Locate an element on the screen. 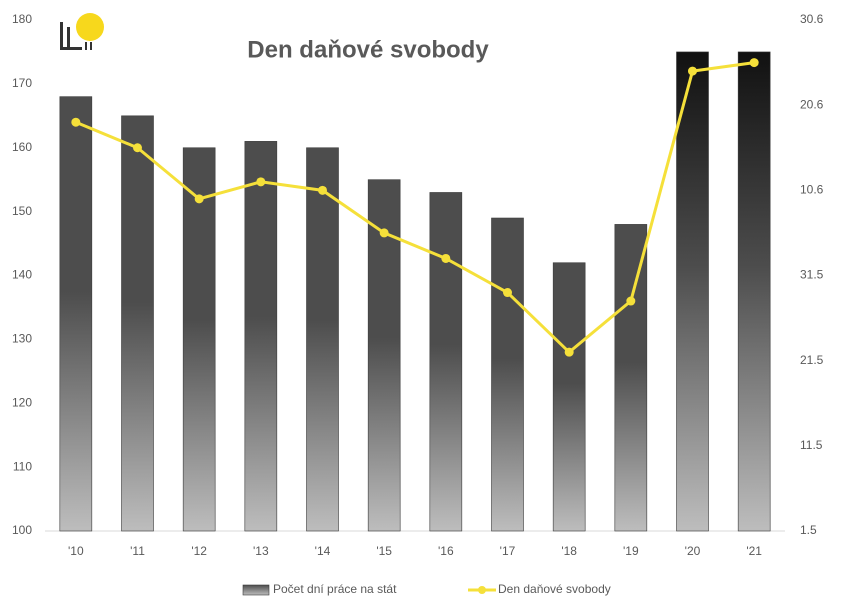 The image size is (844, 611). x-tick-label: '21 is located at coordinates (754, 551).